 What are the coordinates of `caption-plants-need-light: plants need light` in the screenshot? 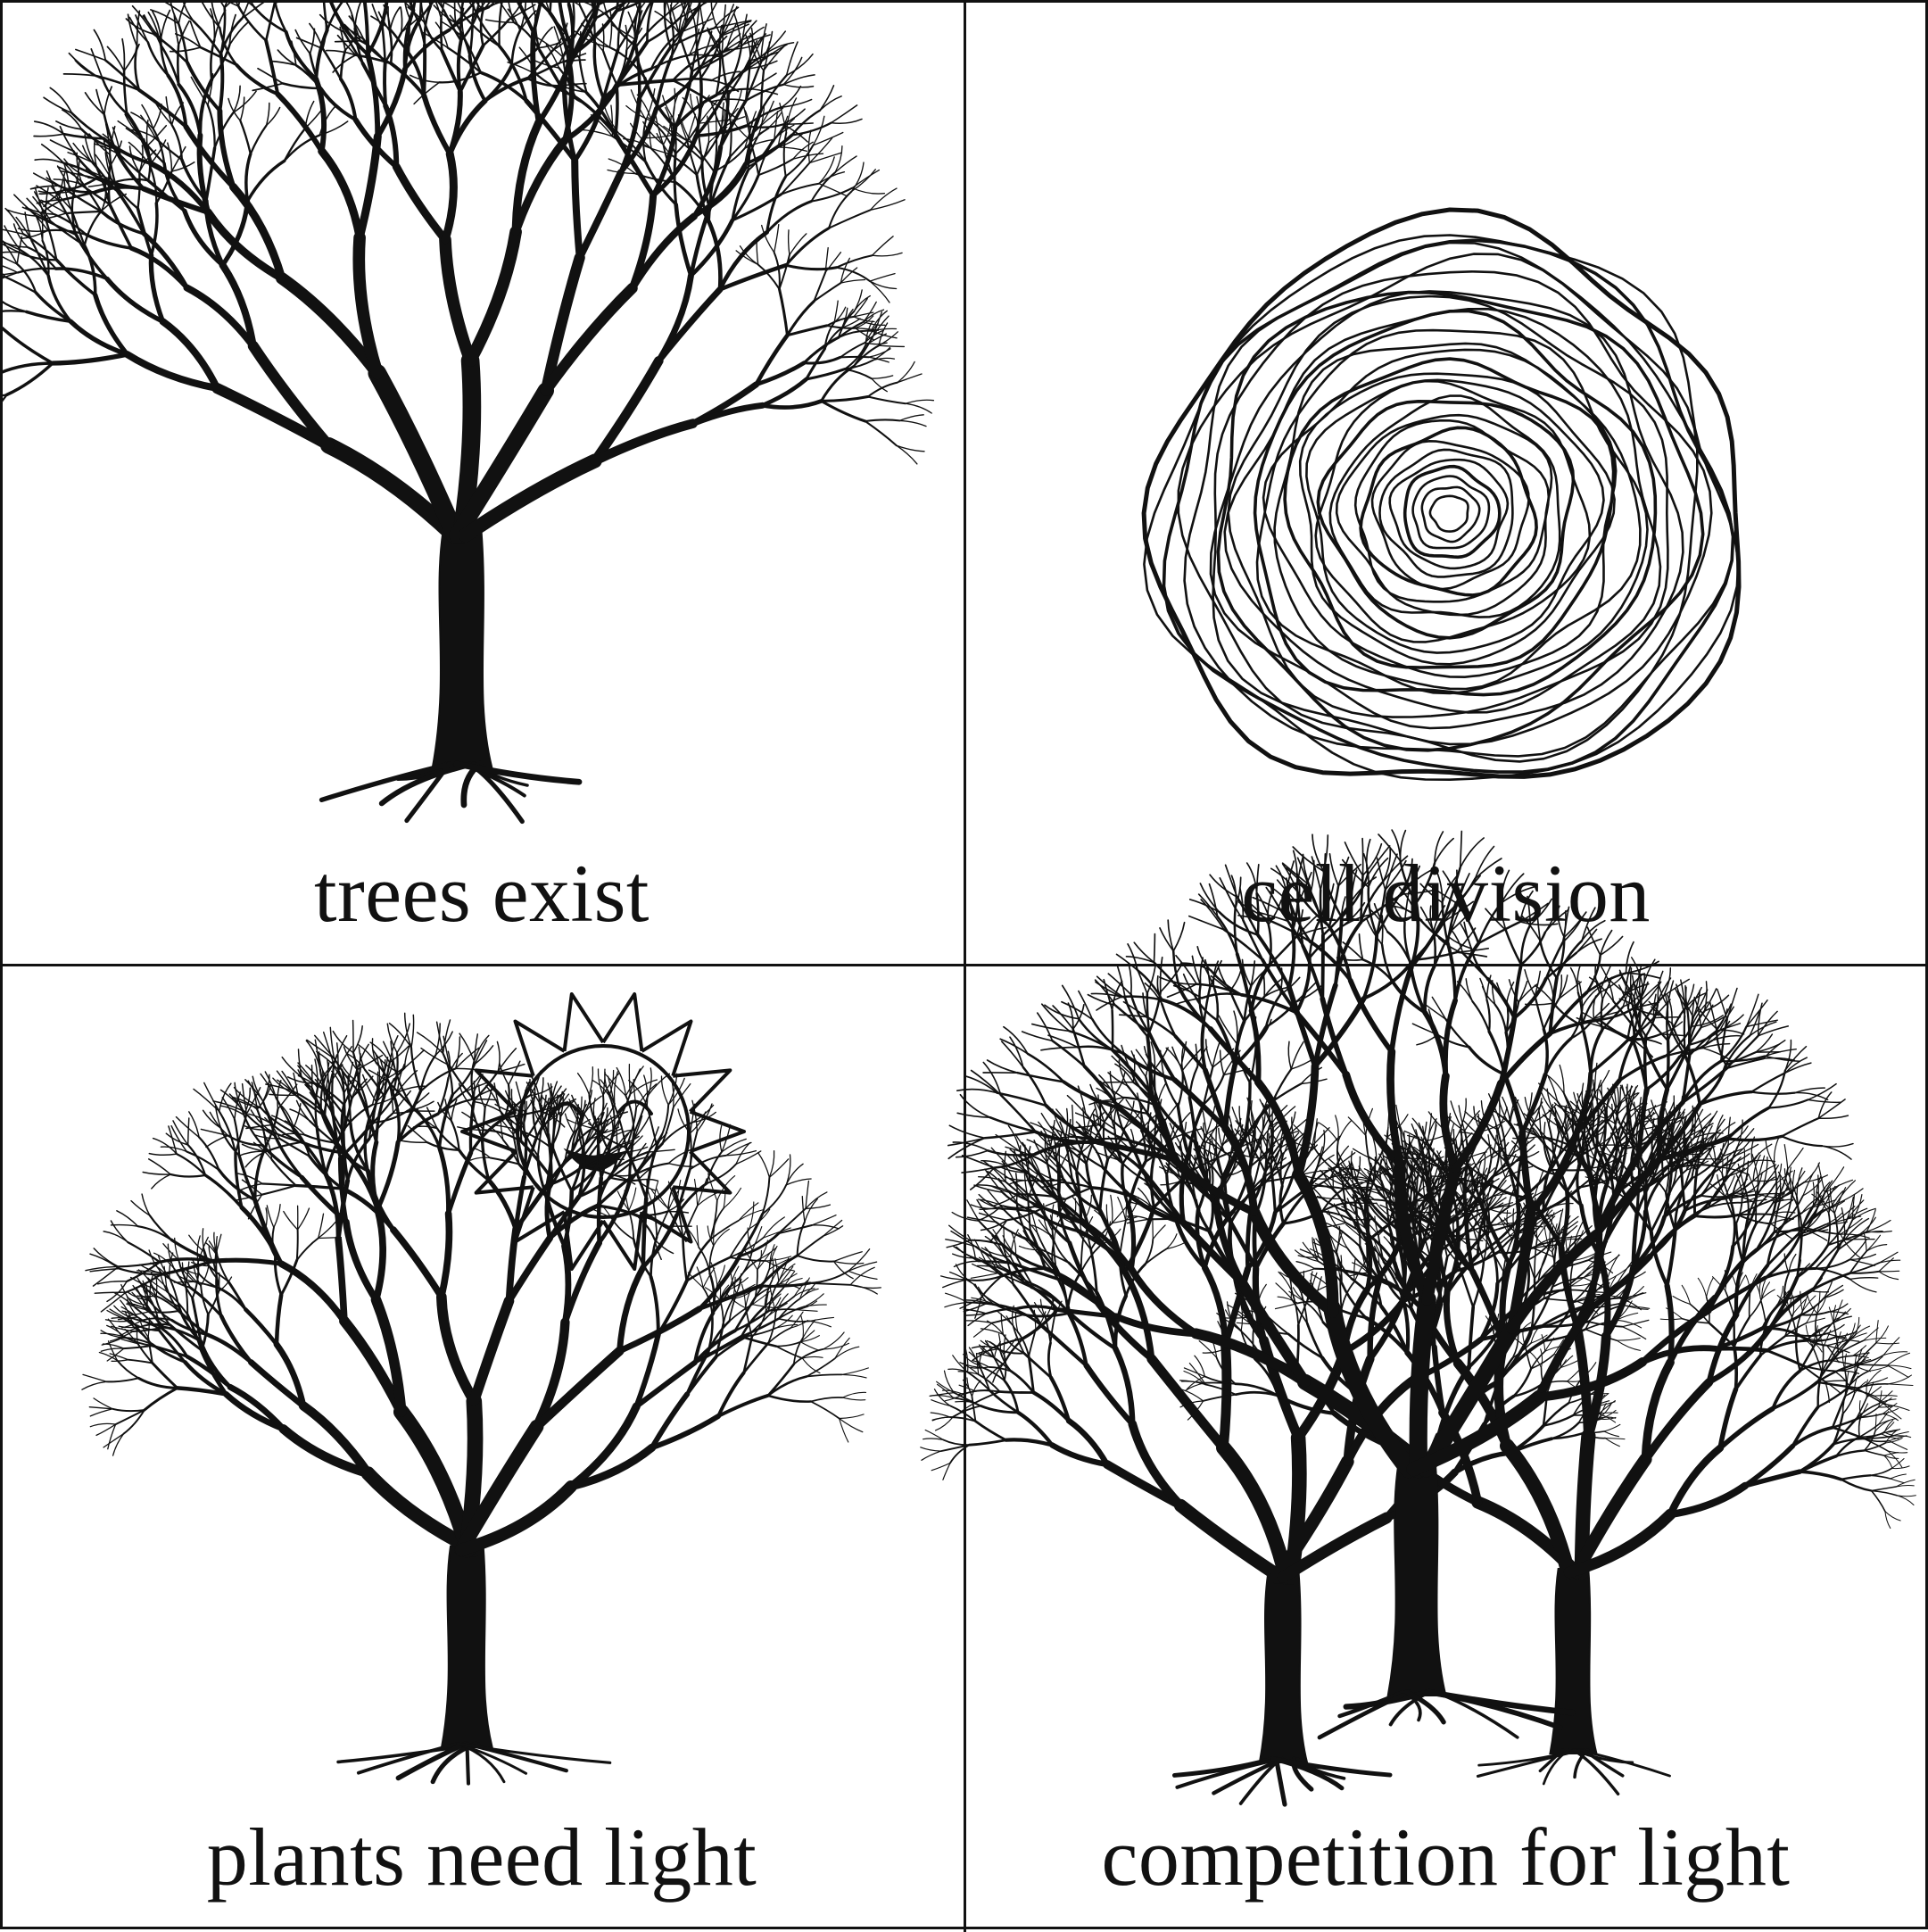 It's located at (481, 1857).